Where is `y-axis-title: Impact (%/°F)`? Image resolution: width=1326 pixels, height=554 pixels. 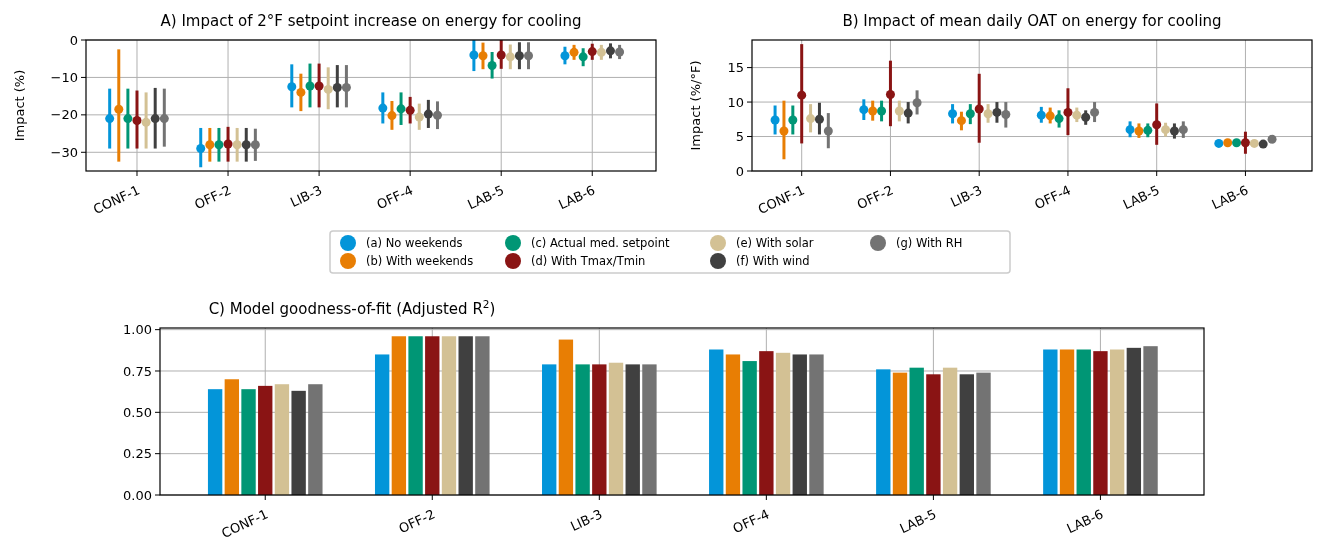
y-axis-title: Impact (%/°F) is located at coordinates (695, 105).